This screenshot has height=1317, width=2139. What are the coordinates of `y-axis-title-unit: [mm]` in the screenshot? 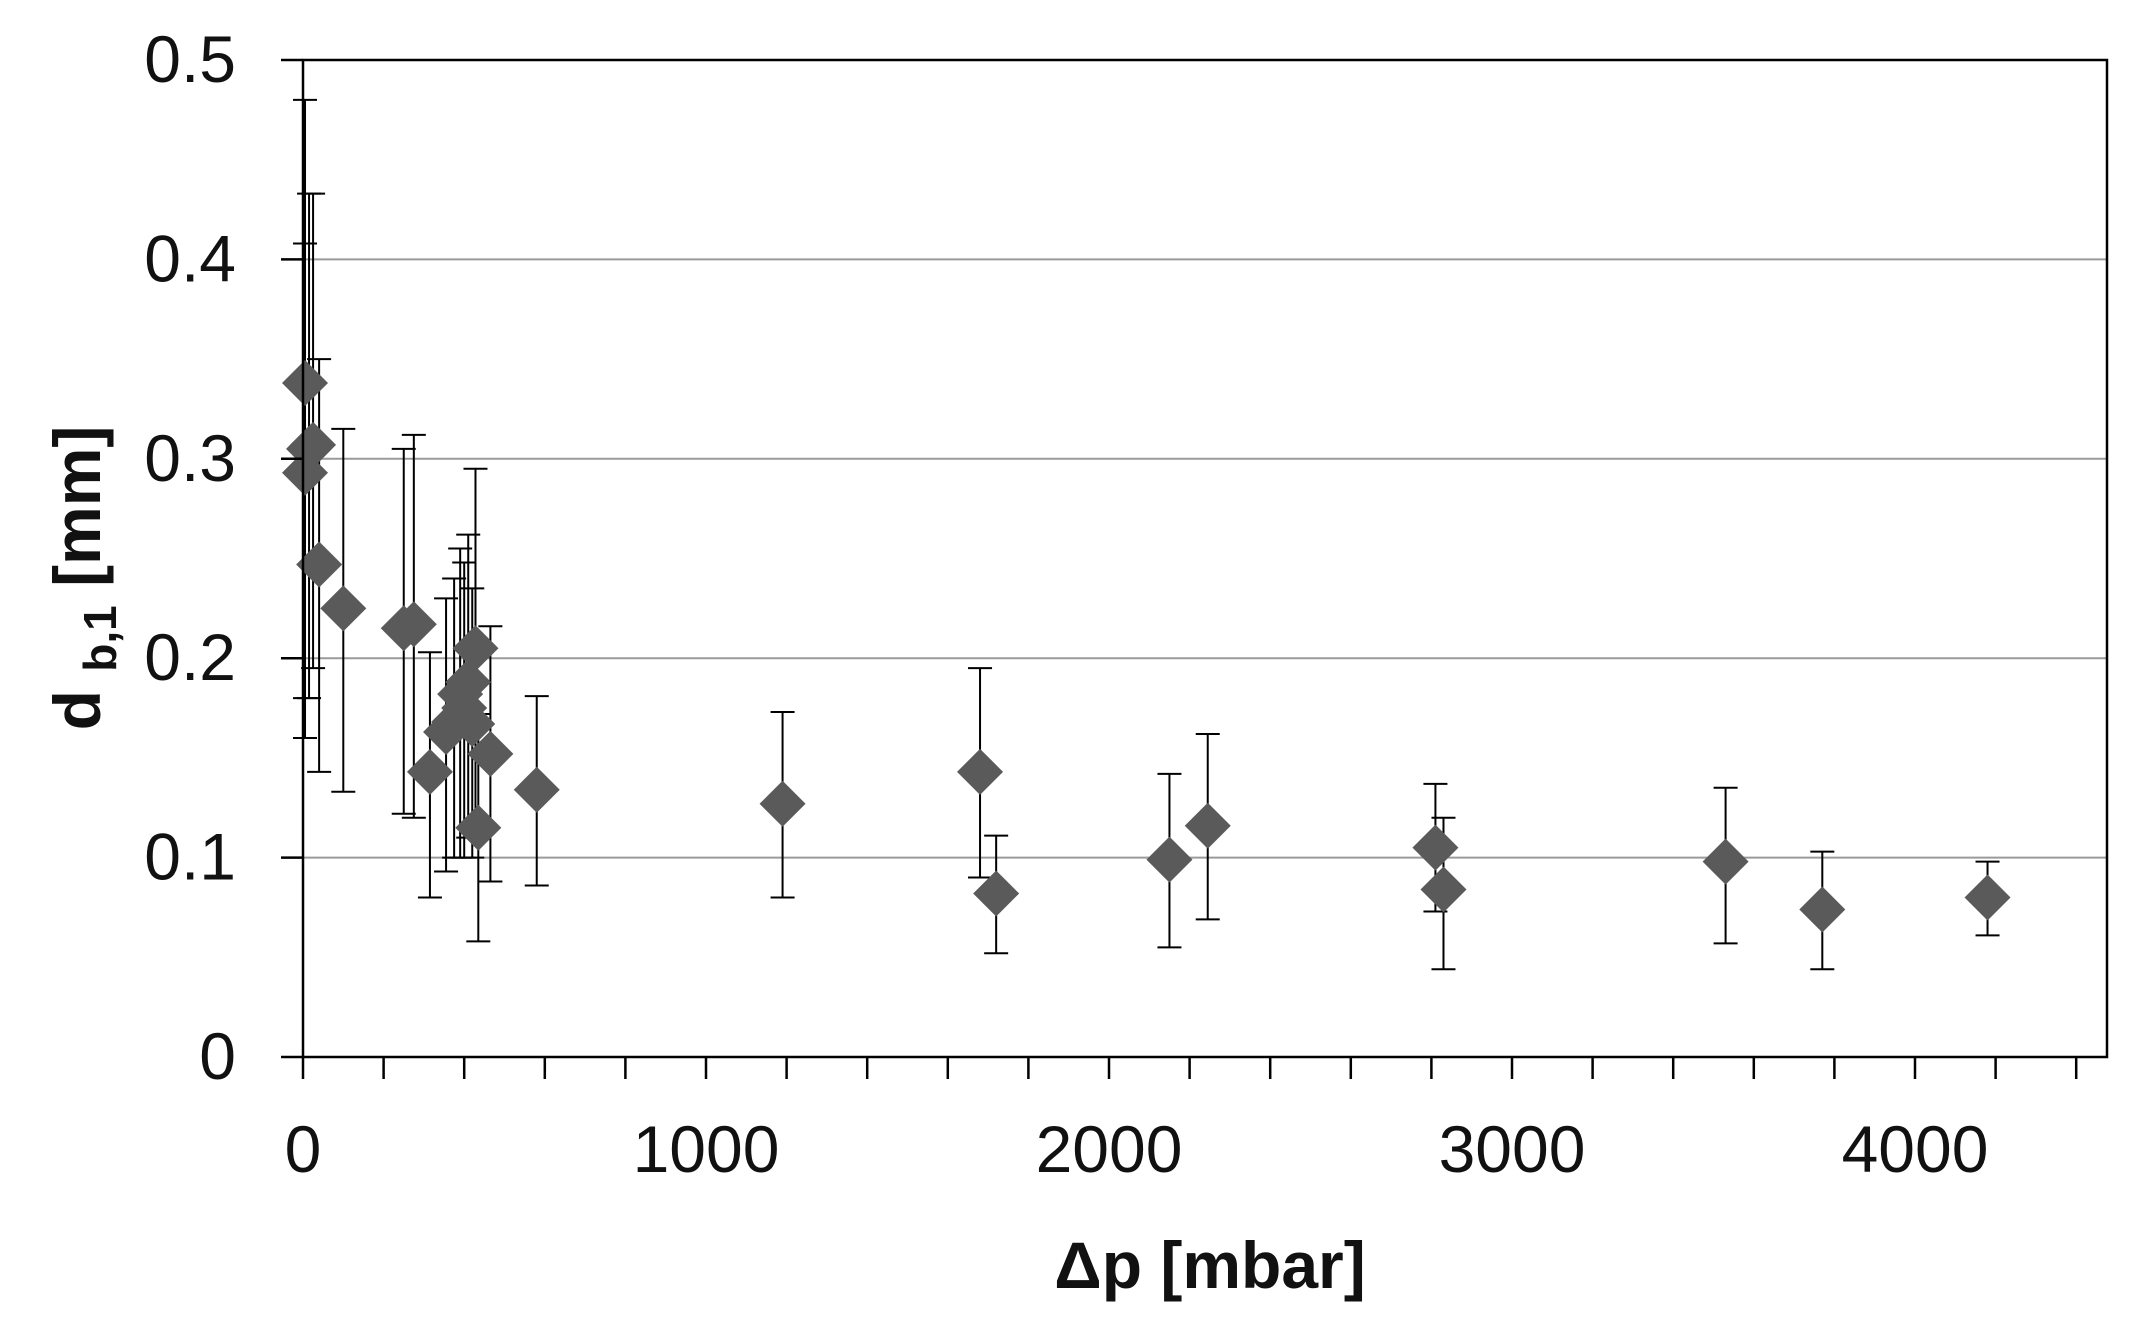 It's located at (77, 506).